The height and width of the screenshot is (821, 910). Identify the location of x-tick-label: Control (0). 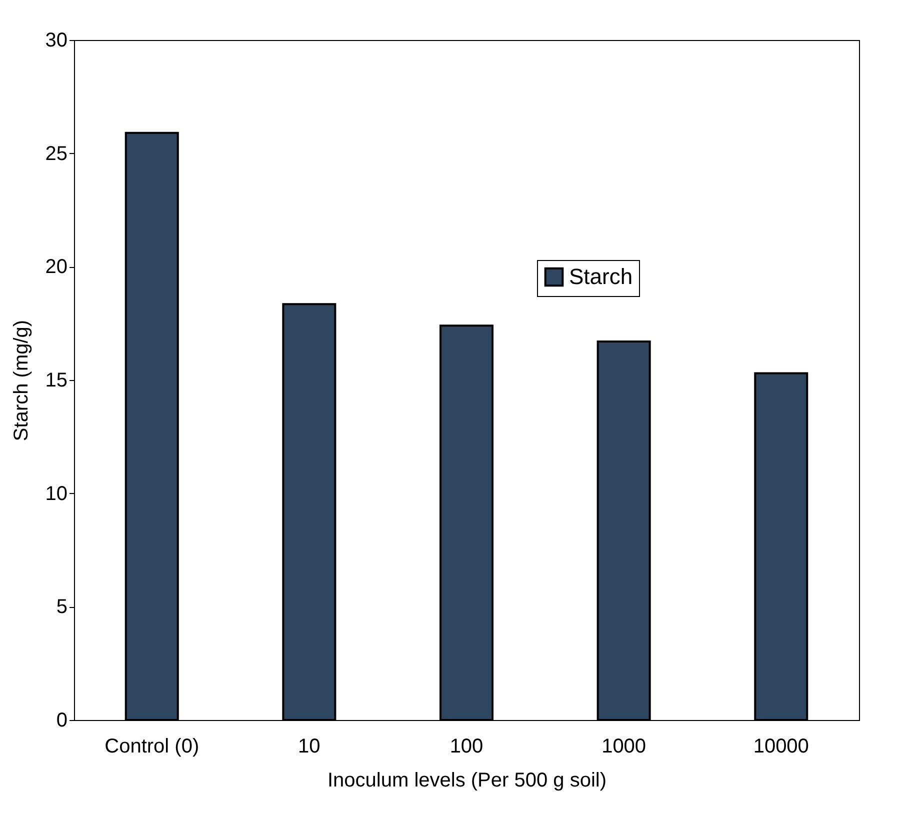
(152, 747).